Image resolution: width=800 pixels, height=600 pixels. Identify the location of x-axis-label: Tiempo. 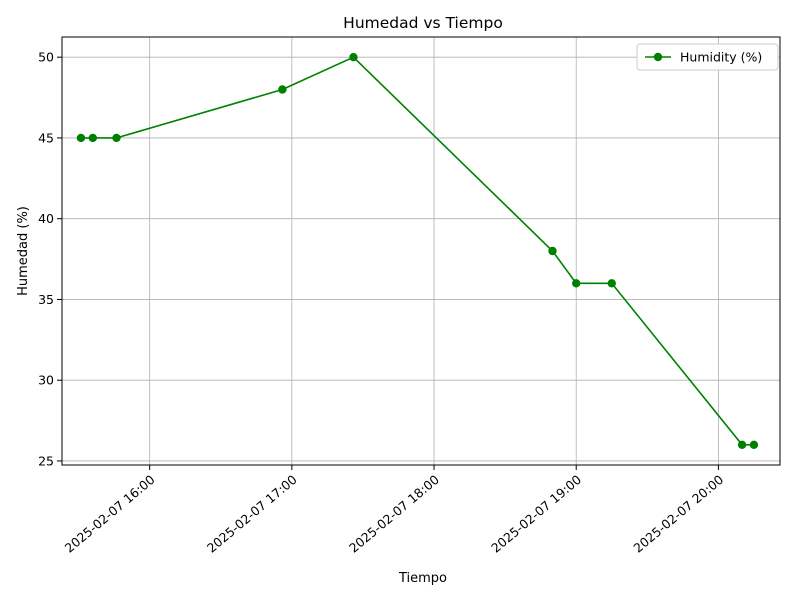
(422, 578).